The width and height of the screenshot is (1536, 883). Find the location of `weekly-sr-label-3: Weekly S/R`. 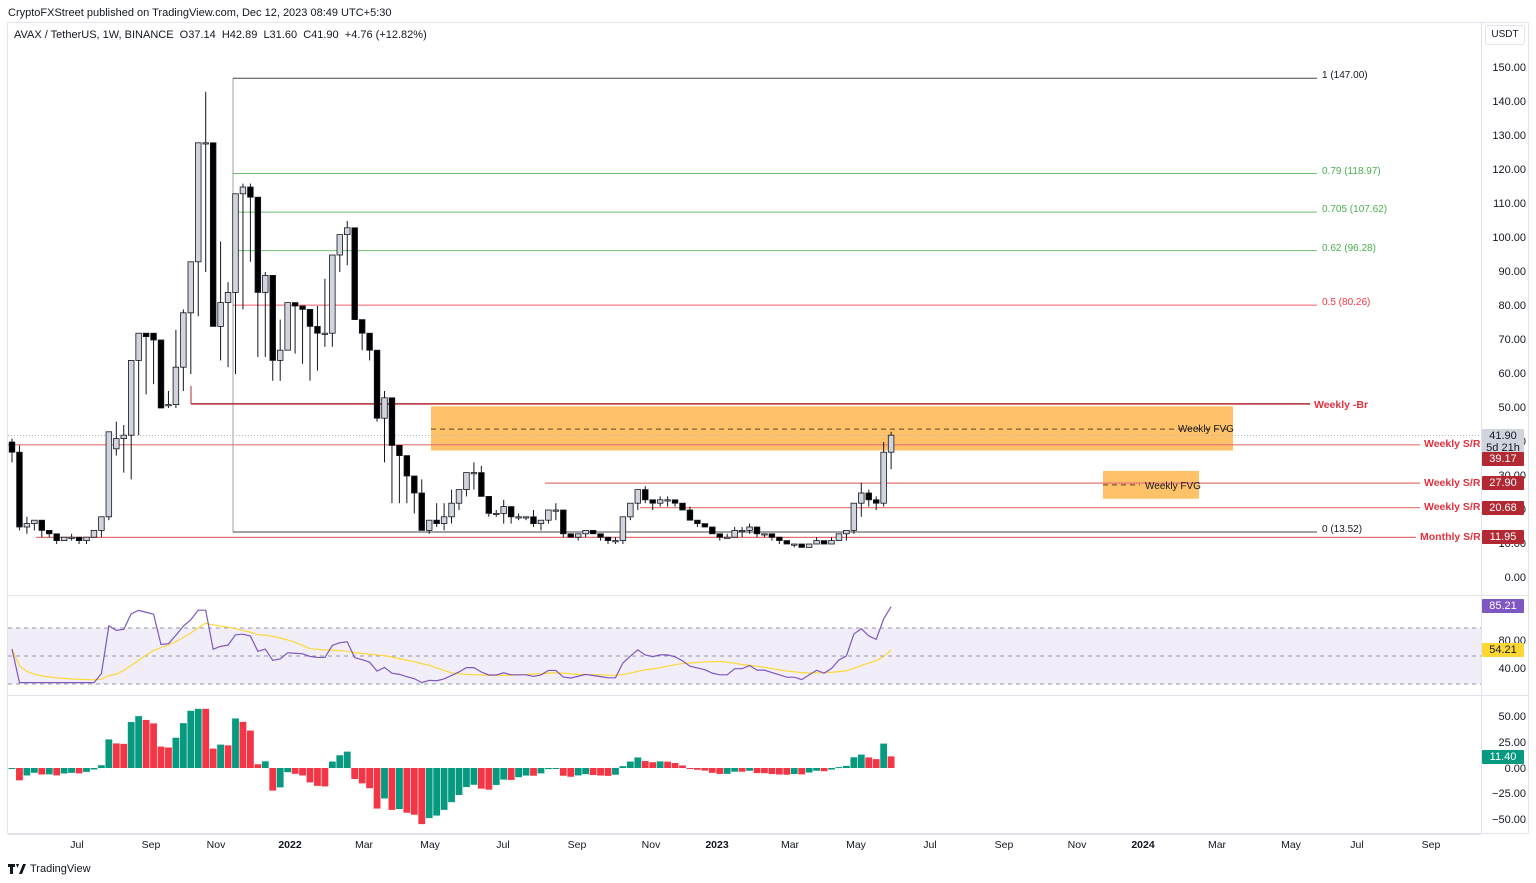

weekly-sr-label-3: Weekly S/R is located at coordinates (1452, 507).